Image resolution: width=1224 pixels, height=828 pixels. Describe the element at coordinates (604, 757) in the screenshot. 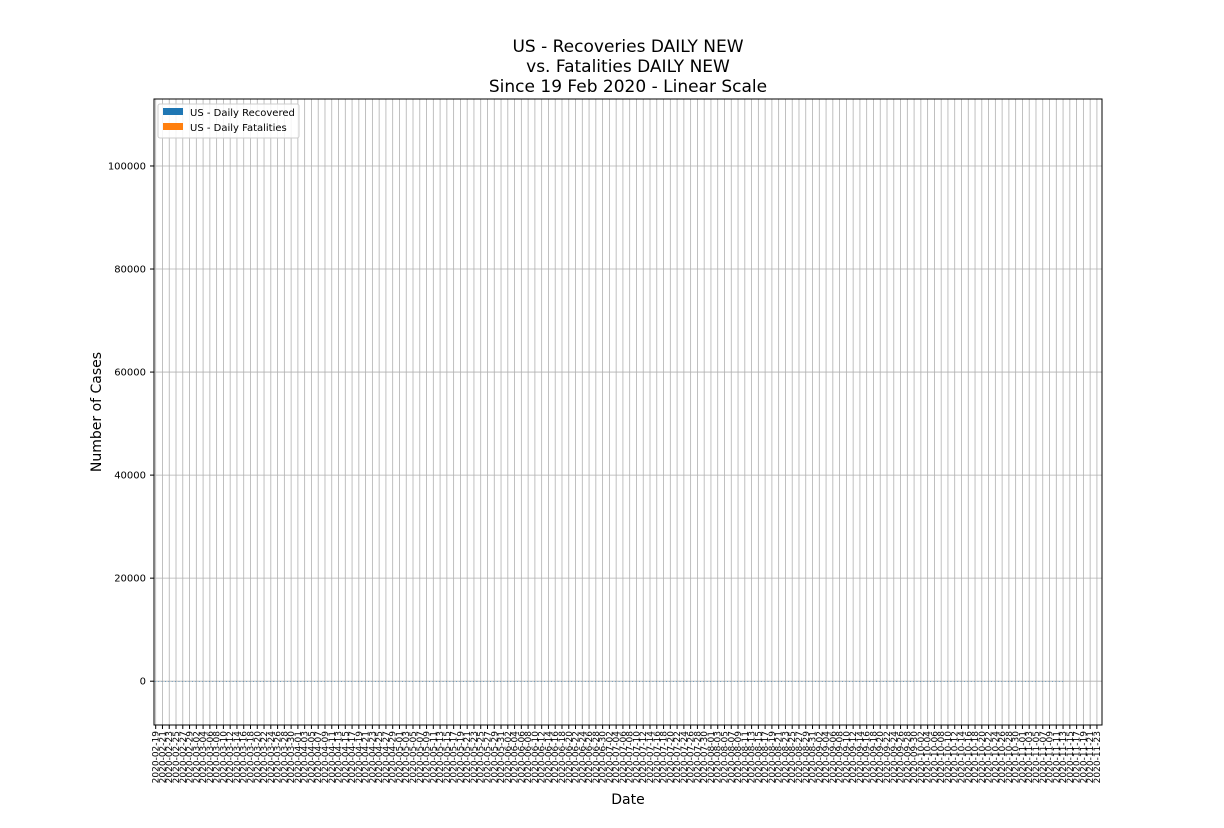

I see `x-tick-label: 2020-06-30` at that location.